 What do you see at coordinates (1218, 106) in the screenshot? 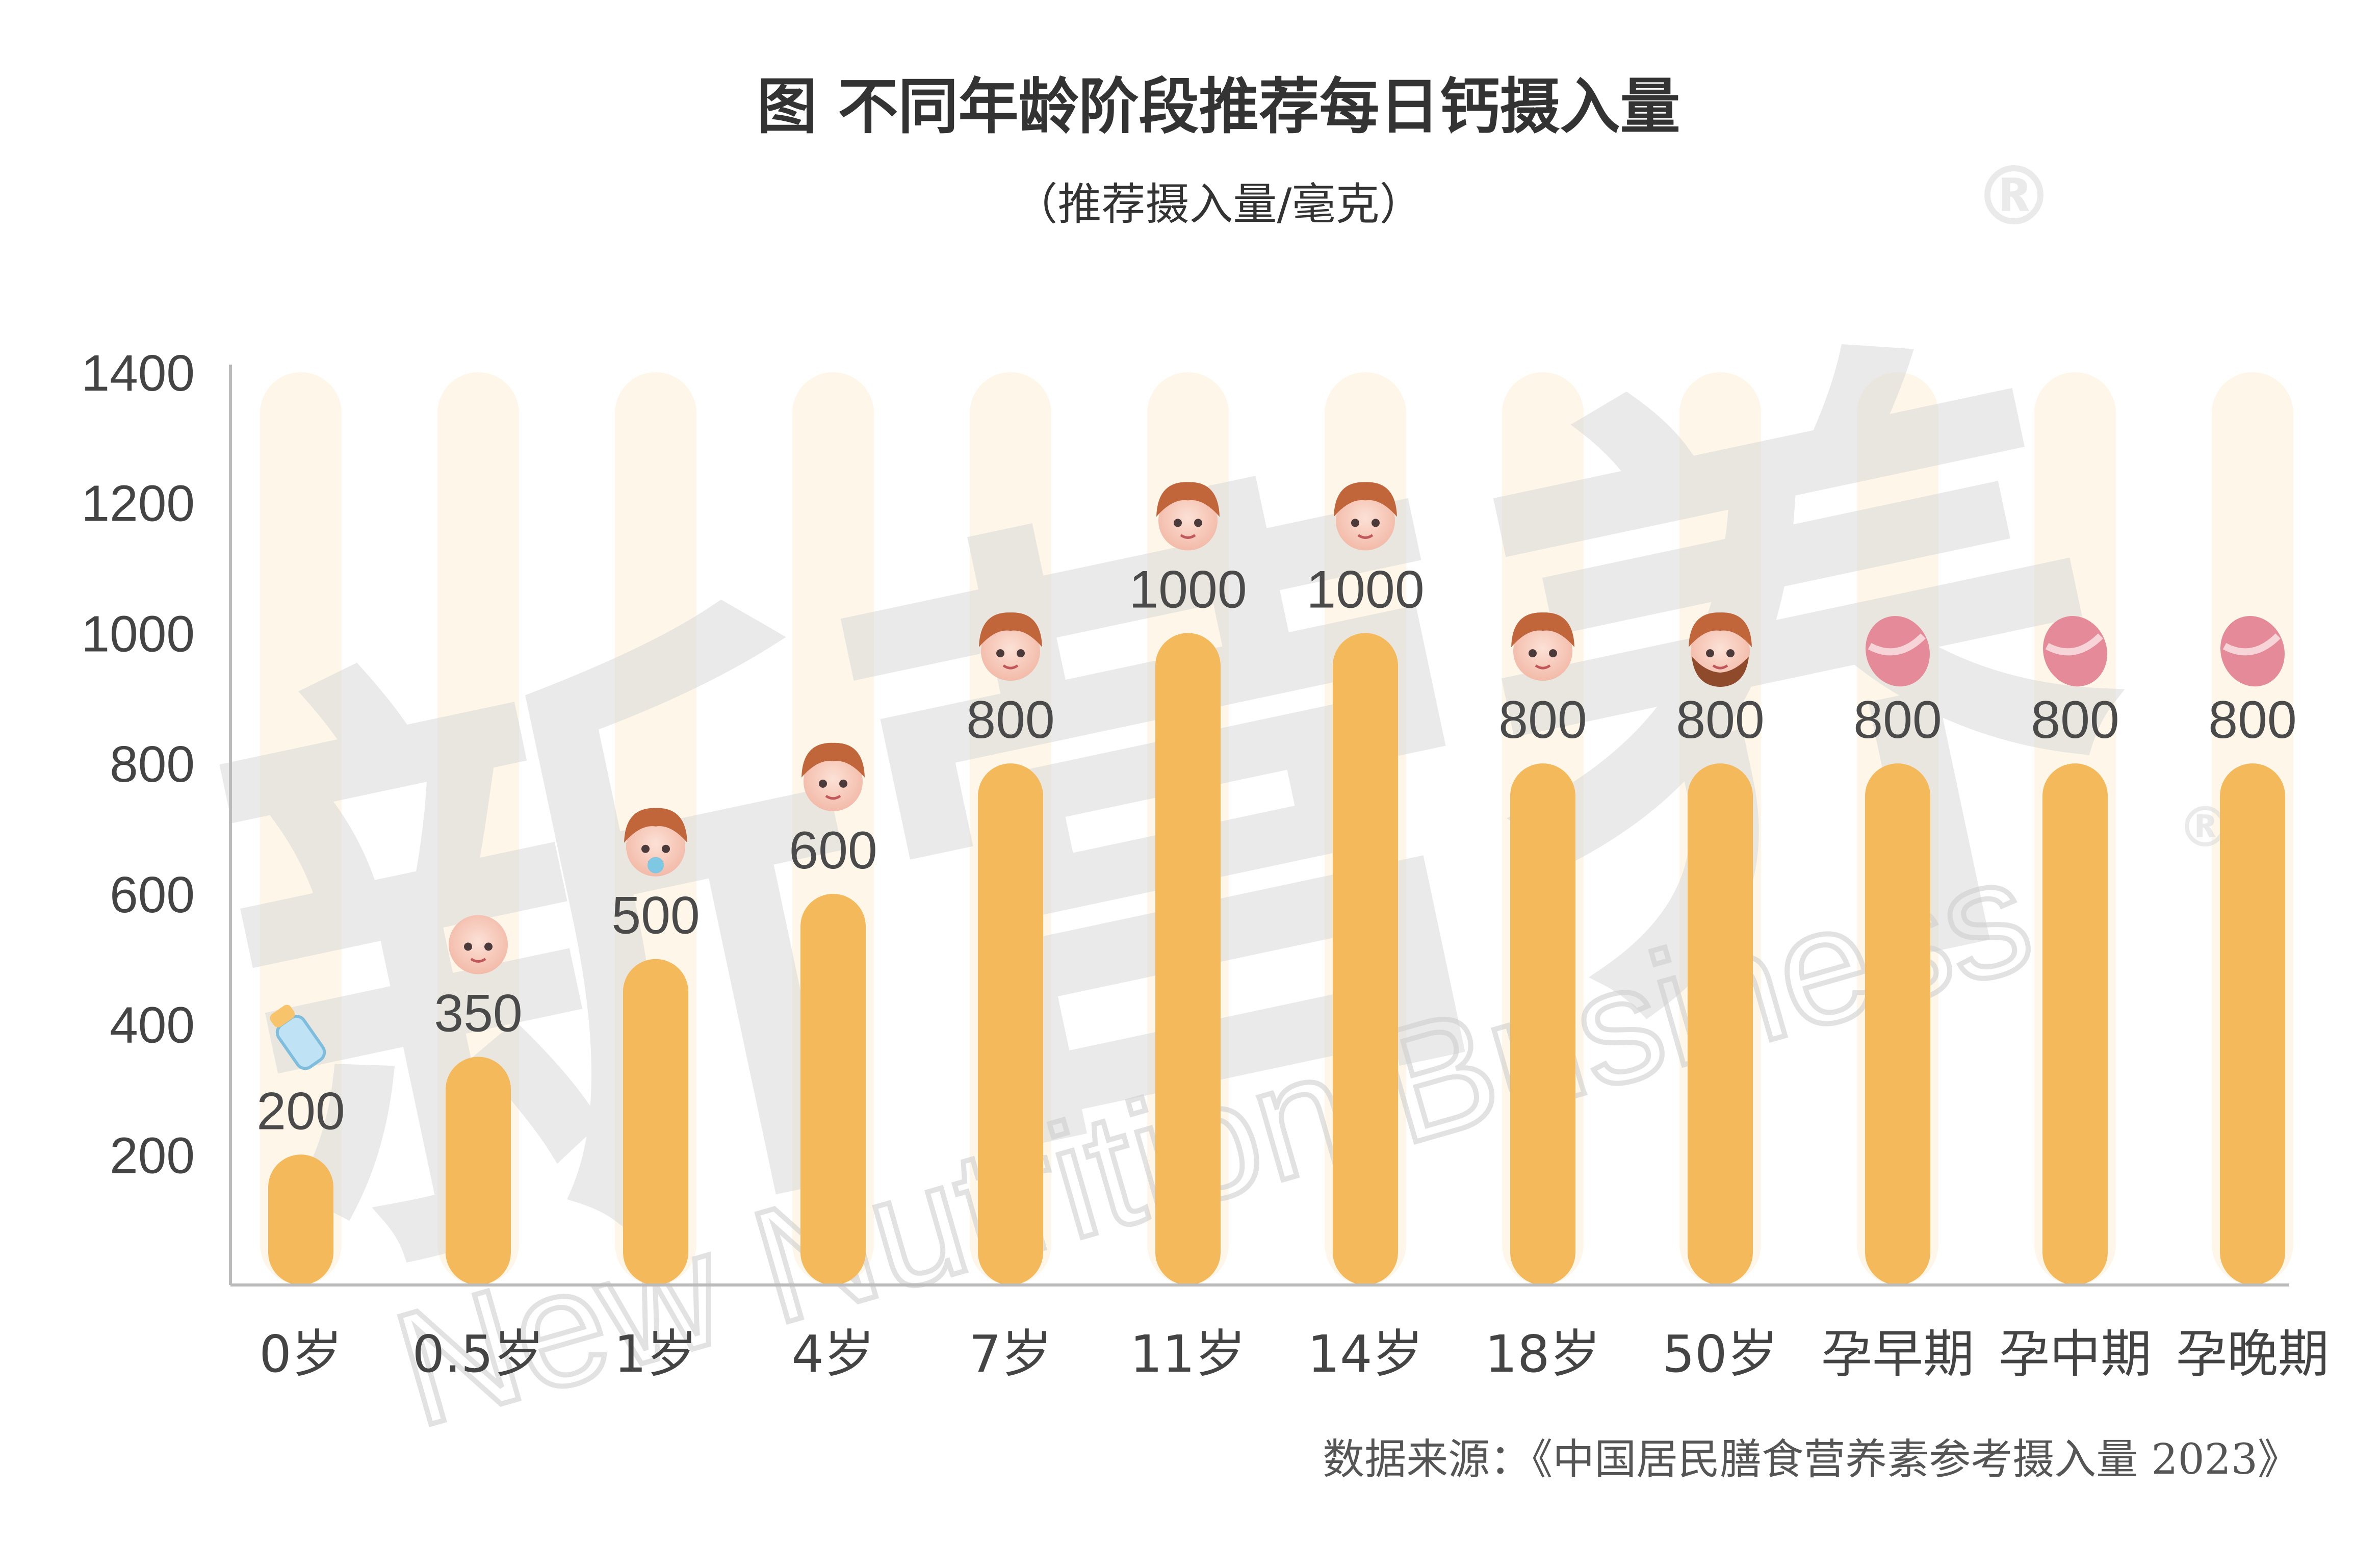
I see `chart-title: 图 不同年龄阶段推荐每日钙摄入量` at bounding box center [1218, 106].